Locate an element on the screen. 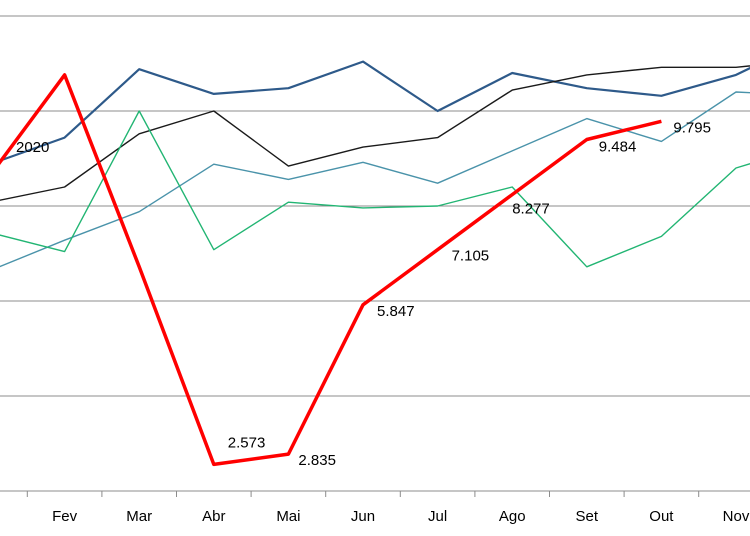 This screenshot has height=536, width=750. x-tick-label: Jun is located at coordinates (363, 516).